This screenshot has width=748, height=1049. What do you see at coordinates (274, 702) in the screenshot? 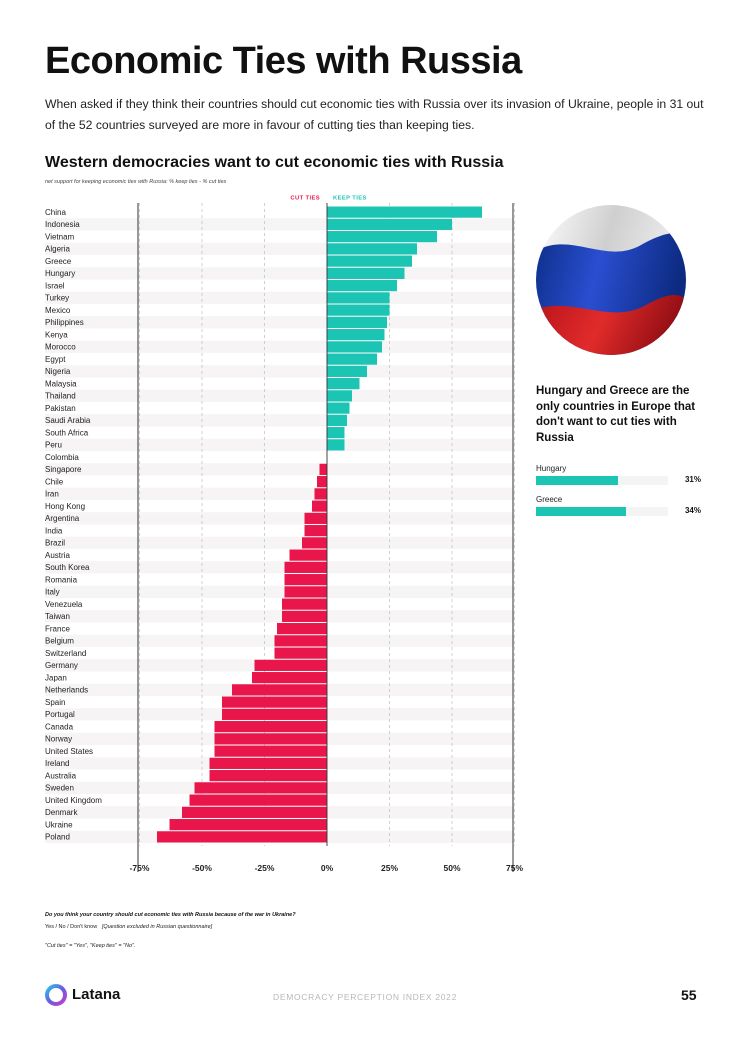
I see `bar-spain` at bounding box center [274, 702].